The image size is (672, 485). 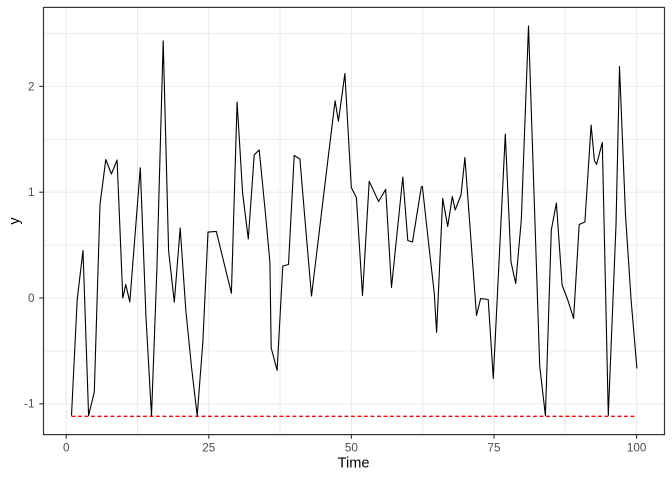 I want to click on svg-text: Time, so click(x=354, y=464).